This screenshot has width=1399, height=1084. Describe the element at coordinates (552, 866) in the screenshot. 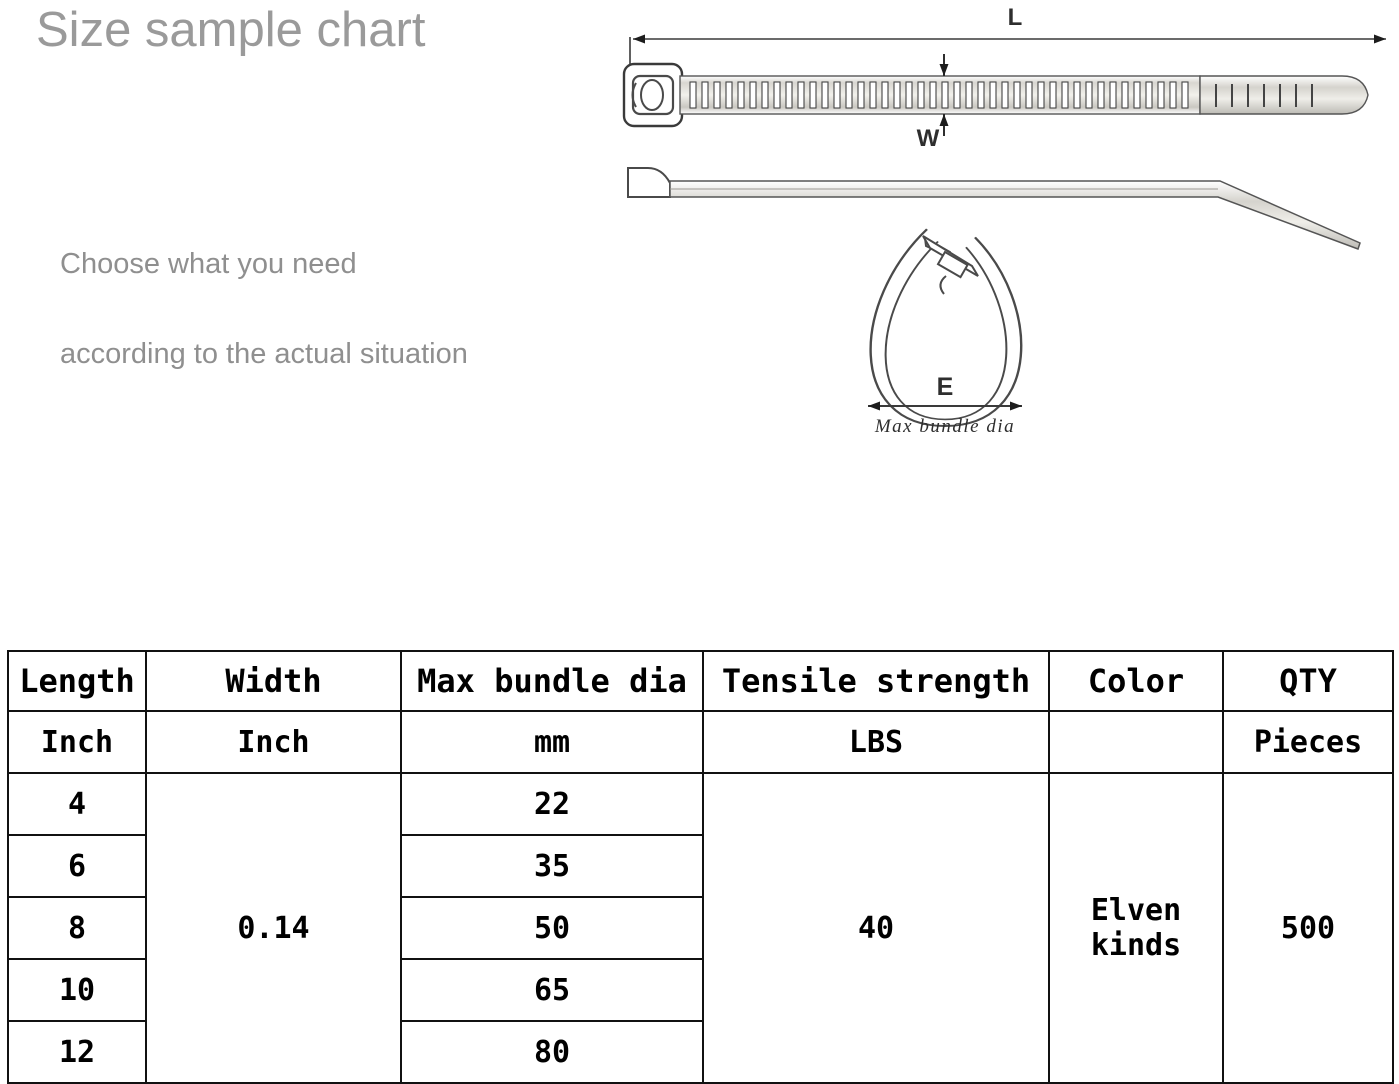

I see `cell-bundle: 35` at that location.